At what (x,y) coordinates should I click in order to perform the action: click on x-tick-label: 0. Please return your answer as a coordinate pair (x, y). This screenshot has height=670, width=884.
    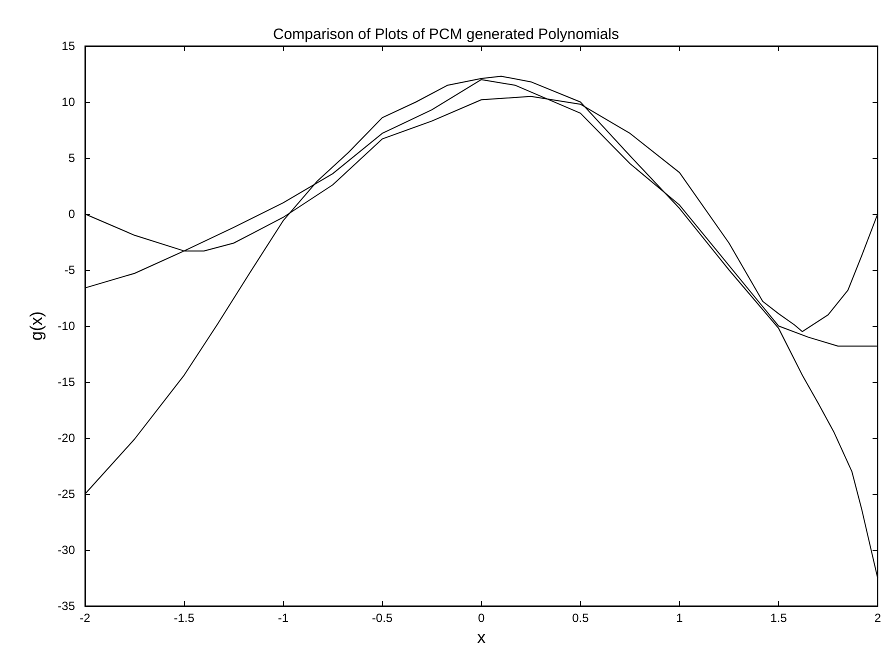
    Looking at the image, I should click on (481, 618).